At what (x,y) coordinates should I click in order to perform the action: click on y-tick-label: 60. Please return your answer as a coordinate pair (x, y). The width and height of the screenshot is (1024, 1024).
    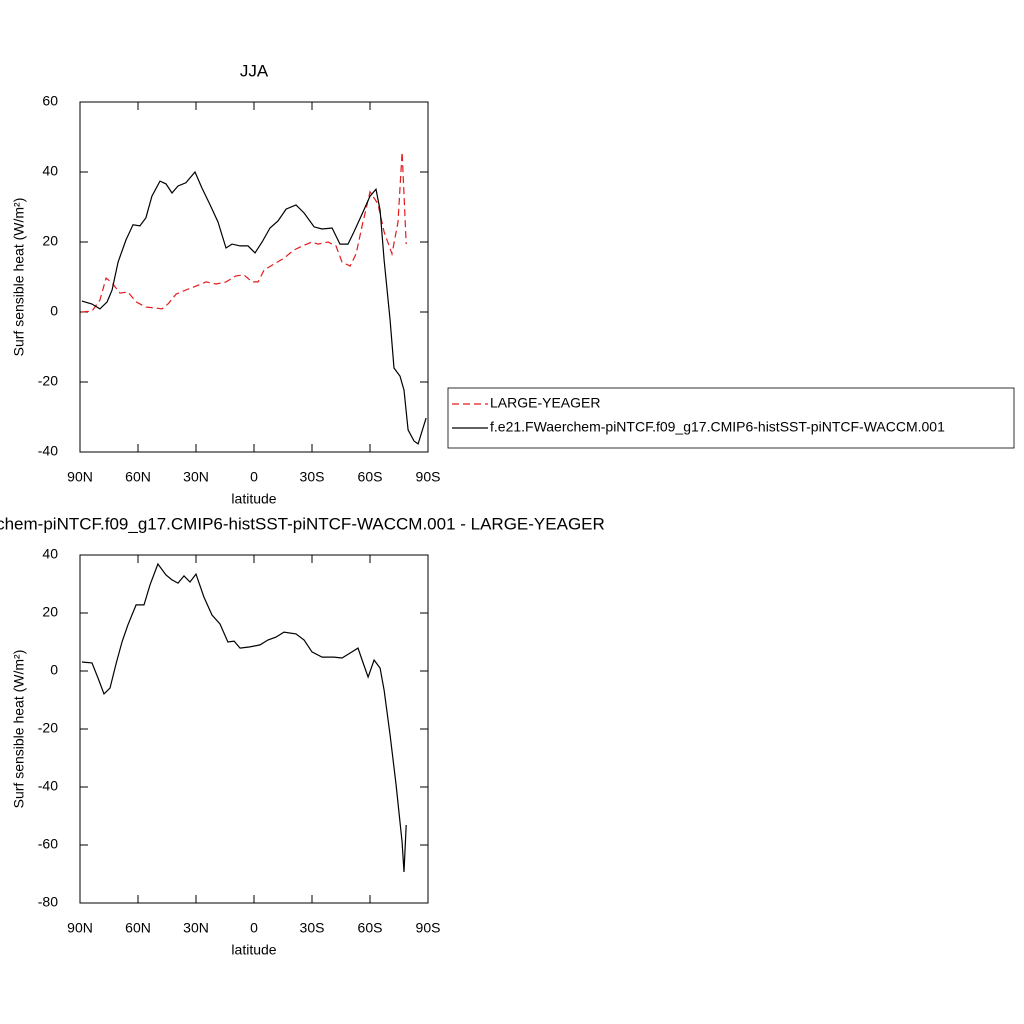
    Looking at the image, I should click on (50, 101).